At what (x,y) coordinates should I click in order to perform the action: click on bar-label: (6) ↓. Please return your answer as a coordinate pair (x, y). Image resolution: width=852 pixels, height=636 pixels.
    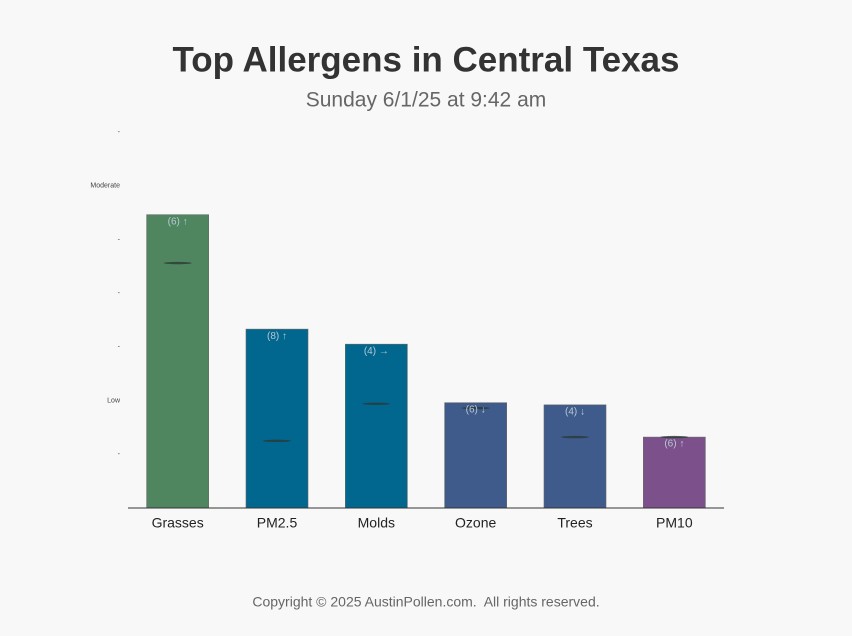
    Looking at the image, I should click on (476, 409).